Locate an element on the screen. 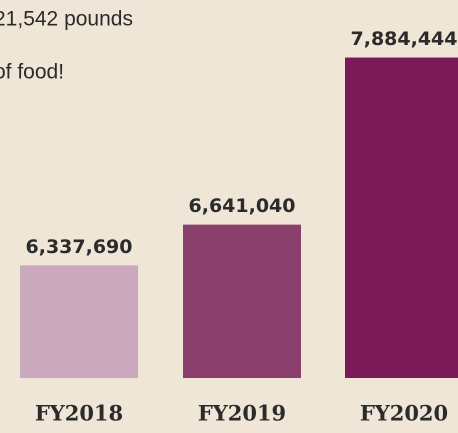  x-tick-label: FY2020 is located at coordinates (404, 413).